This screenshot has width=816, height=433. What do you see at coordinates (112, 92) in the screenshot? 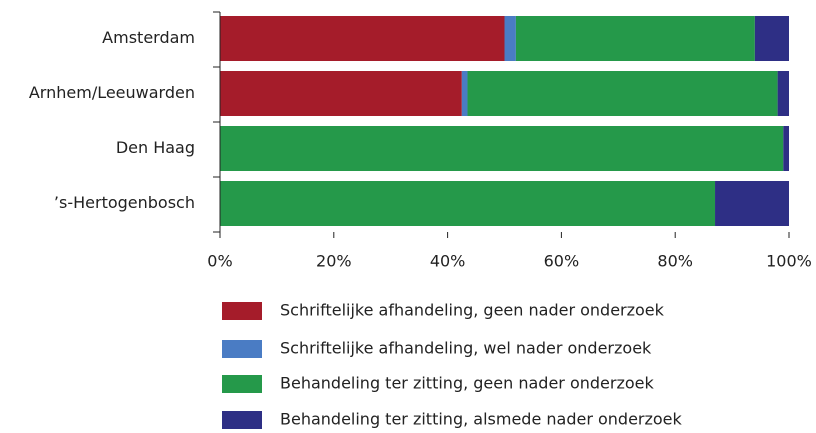
I see `category-label: Arnhem/Leeuwarden` at bounding box center [112, 92].